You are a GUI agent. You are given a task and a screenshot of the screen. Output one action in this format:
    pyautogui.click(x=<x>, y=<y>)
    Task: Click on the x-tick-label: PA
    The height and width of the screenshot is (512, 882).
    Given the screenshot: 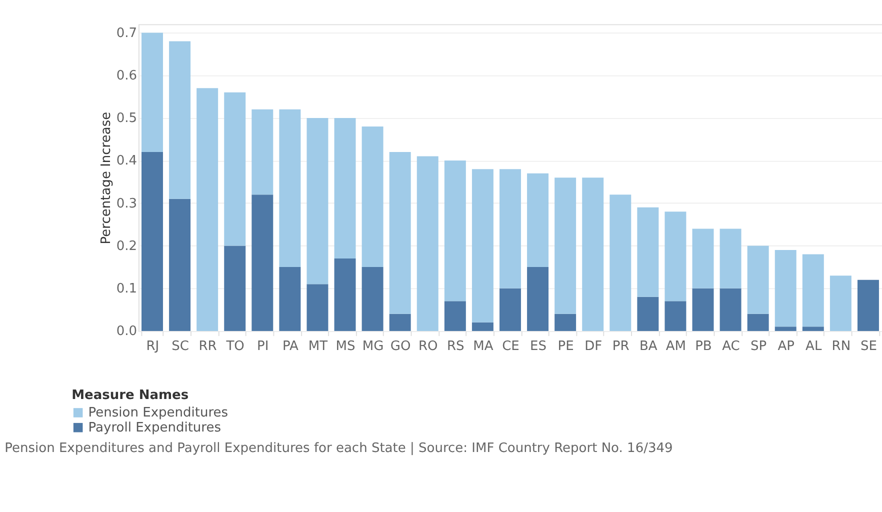 What is the action you would take?
    pyautogui.click(x=290, y=346)
    